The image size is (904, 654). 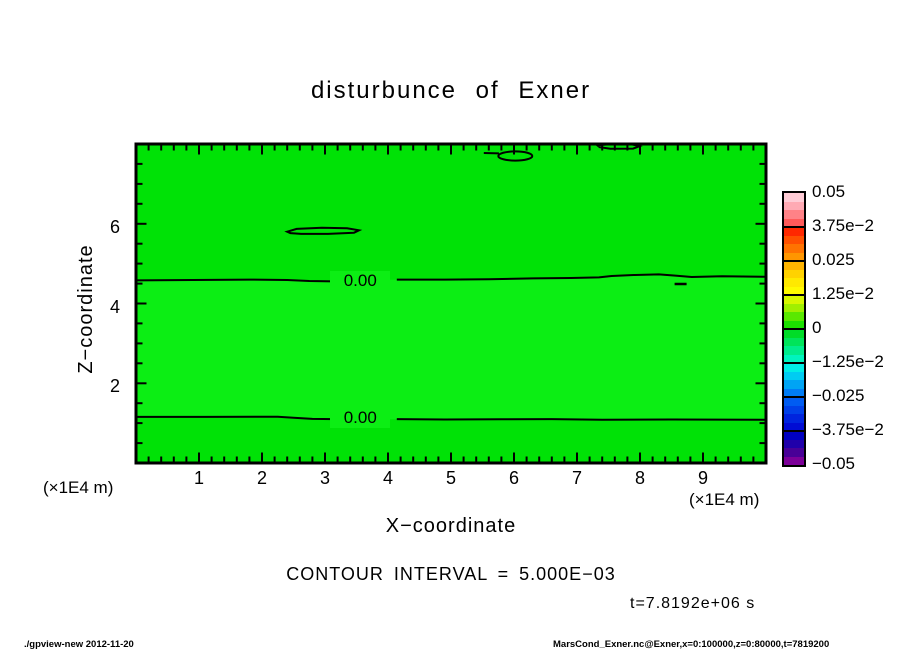 I want to click on x-tick-label: 8, so click(x=639, y=478).